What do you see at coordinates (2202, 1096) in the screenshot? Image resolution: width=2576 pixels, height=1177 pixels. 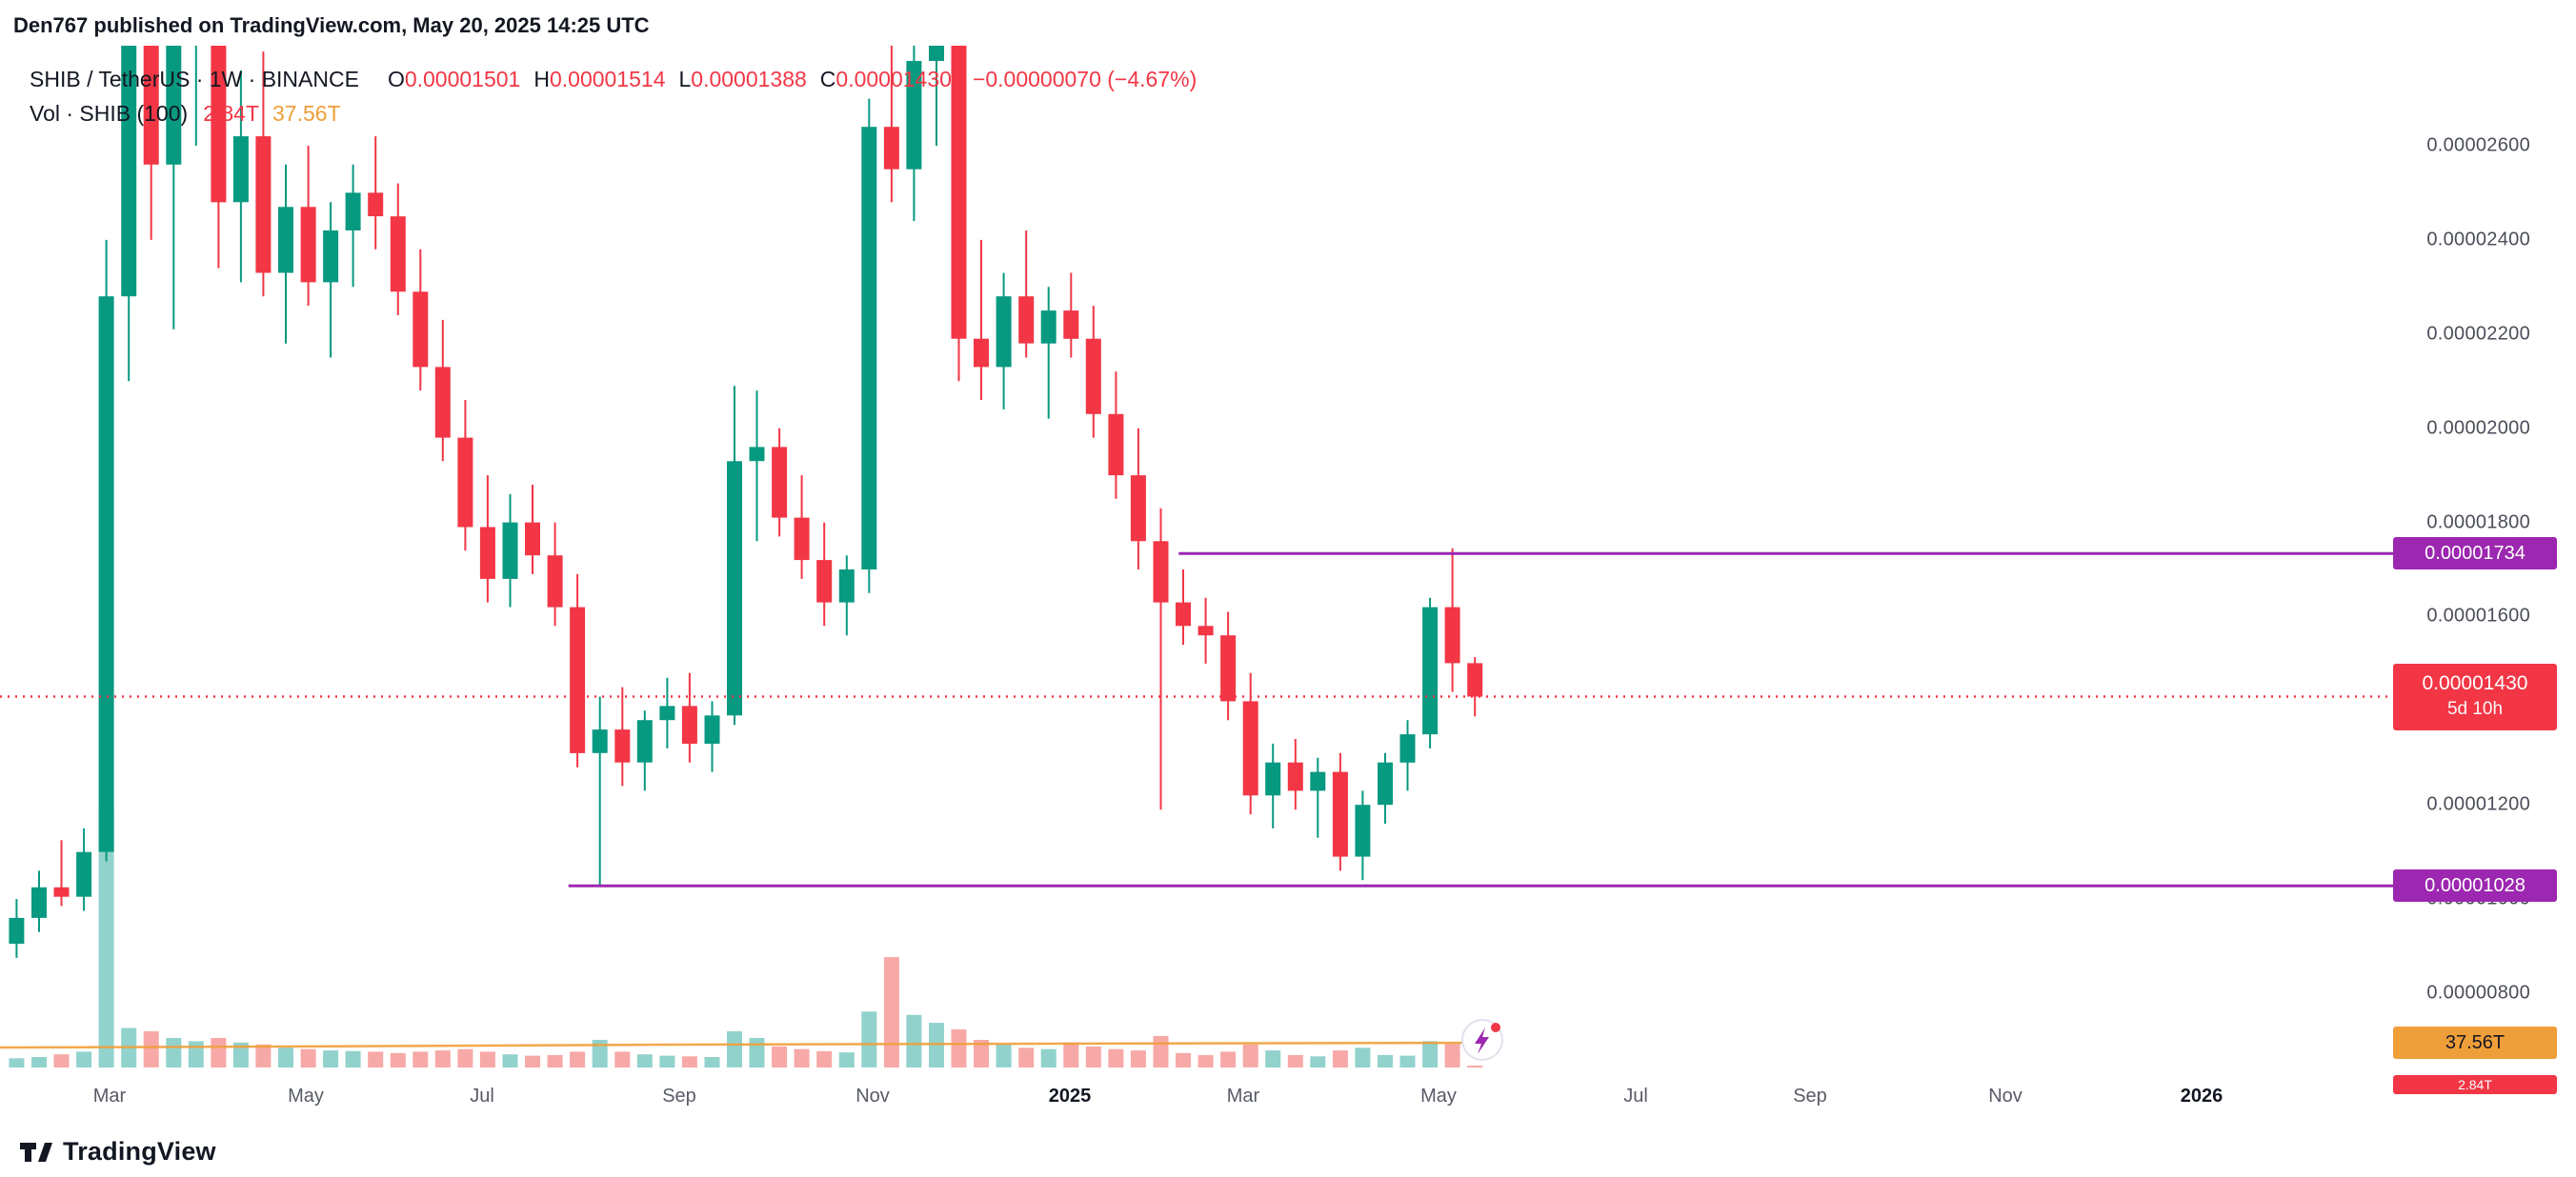 I see `time-tick-label: 2026` at bounding box center [2202, 1096].